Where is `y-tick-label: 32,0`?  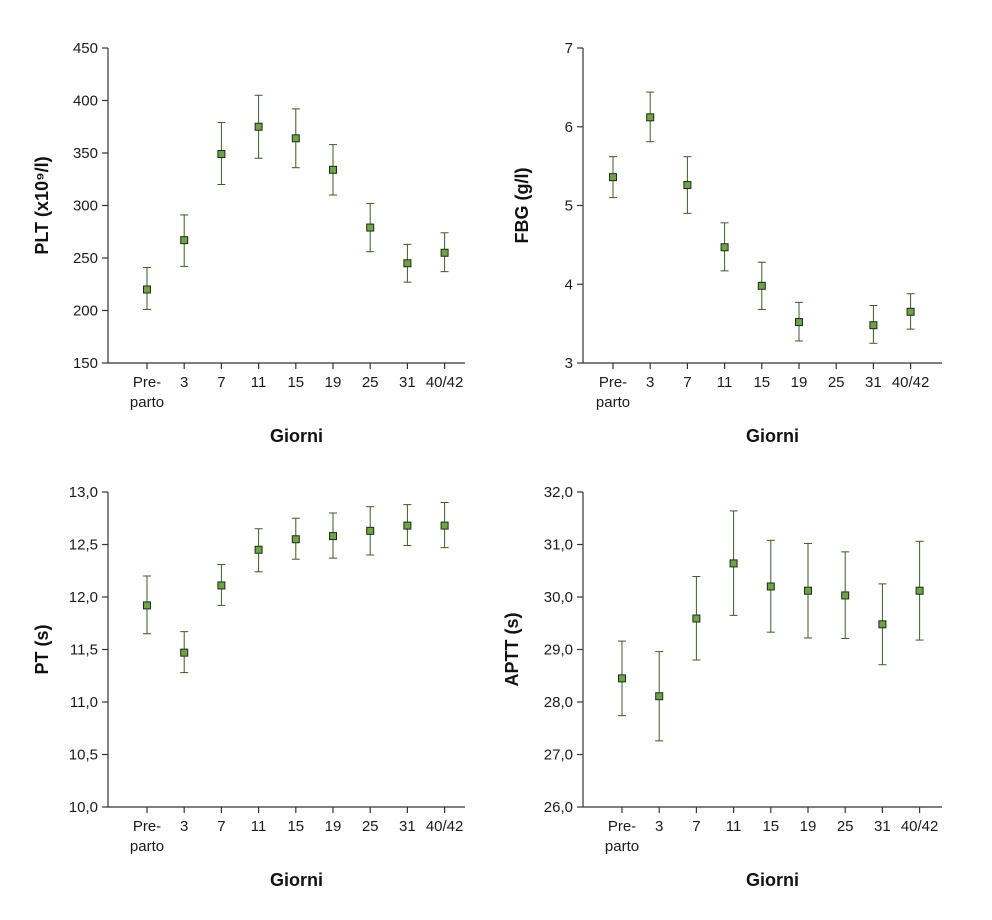 y-tick-label: 32,0 is located at coordinates (558, 492).